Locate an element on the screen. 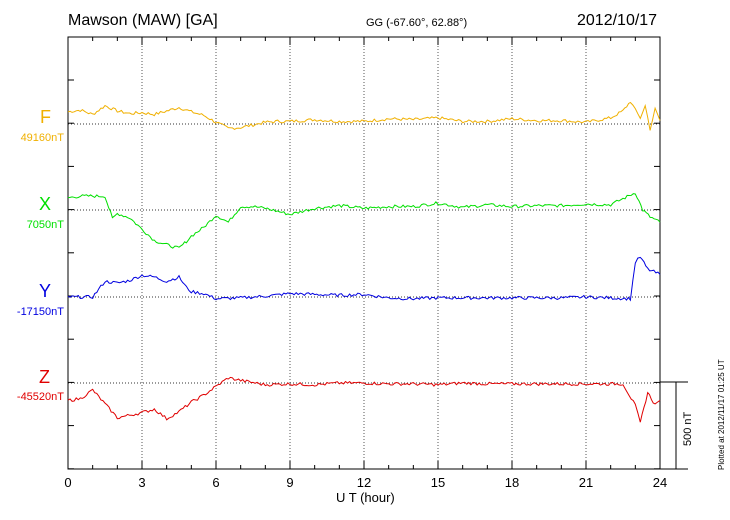 This screenshot has height=520, width=730. scale-bar is located at coordinates (674, 425).